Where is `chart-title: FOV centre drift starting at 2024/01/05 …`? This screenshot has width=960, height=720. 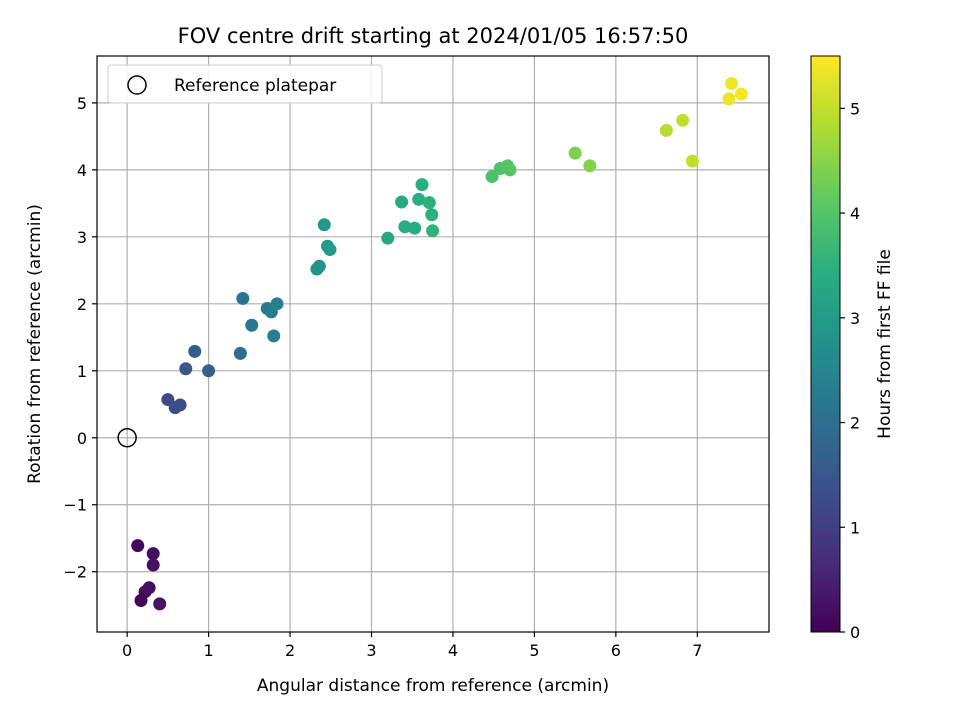
chart-title: FOV centre drift starting at 2024/01/05 … is located at coordinates (433, 36).